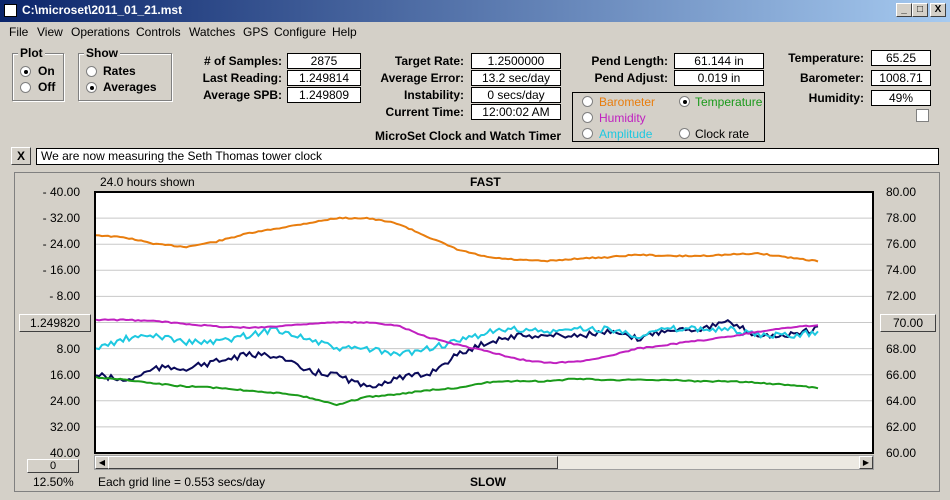 This screenshot has width=950, height=500. I want to click on pend-adjust-label: Pend Adjust:, so click(631, 78).